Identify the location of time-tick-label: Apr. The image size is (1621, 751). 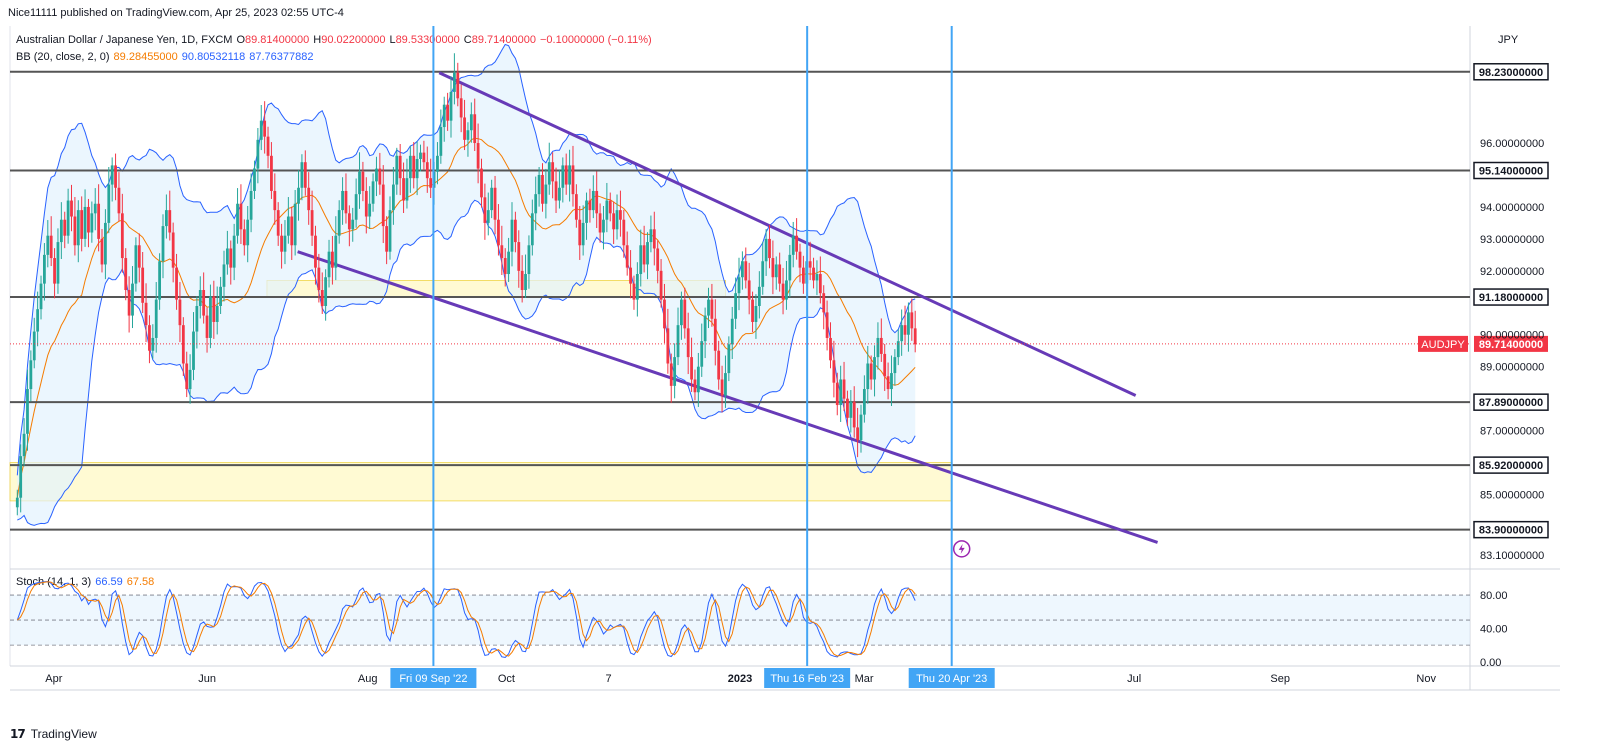
(53, 679).